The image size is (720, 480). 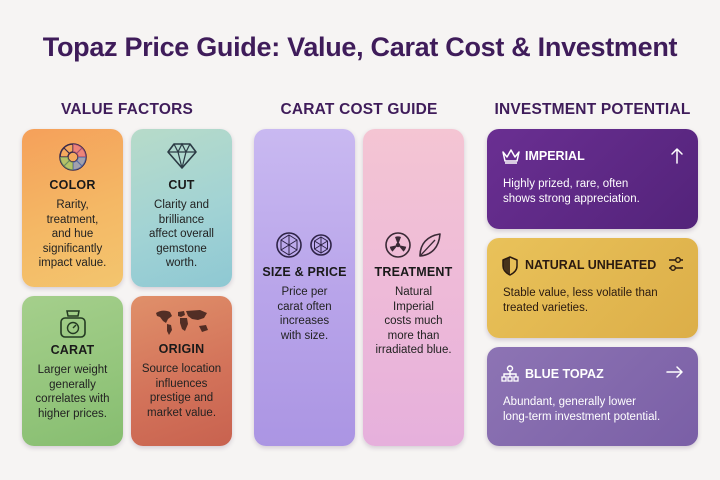 What do you see at coordinates (510, 373) in the screenshot?
I see `hierarchy-icon` at bounding box center [510, 373].